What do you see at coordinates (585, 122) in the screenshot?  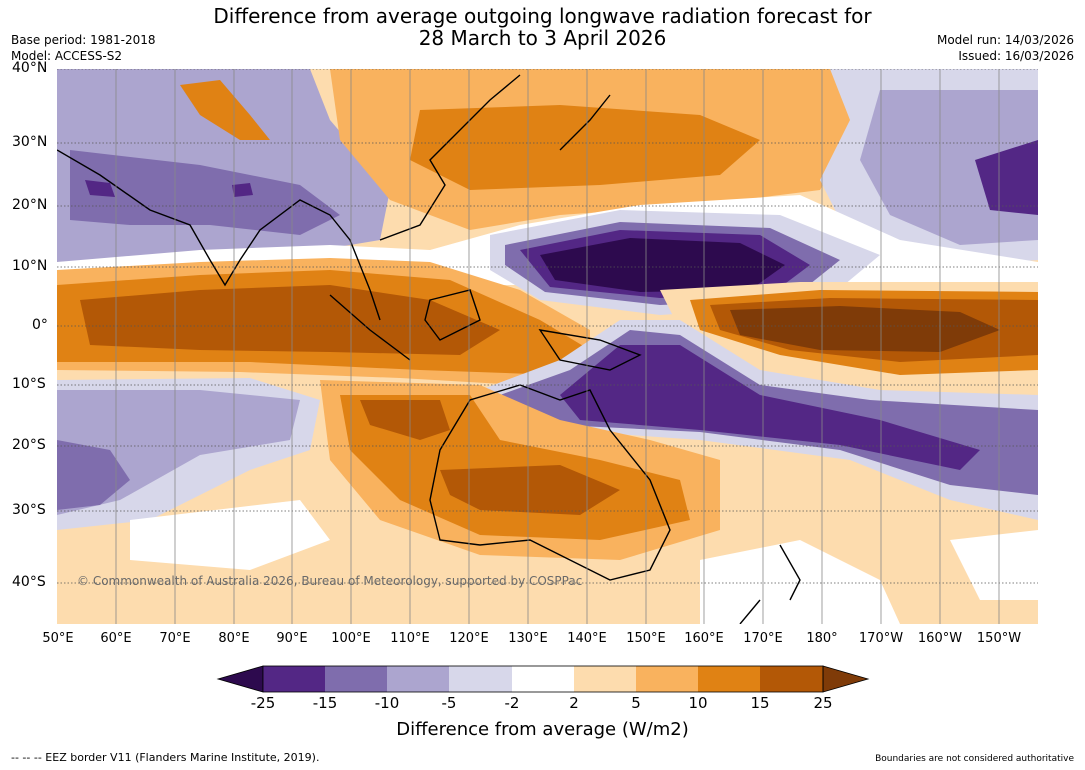 I see `coastline-japan` at bounding box center [585, 122].